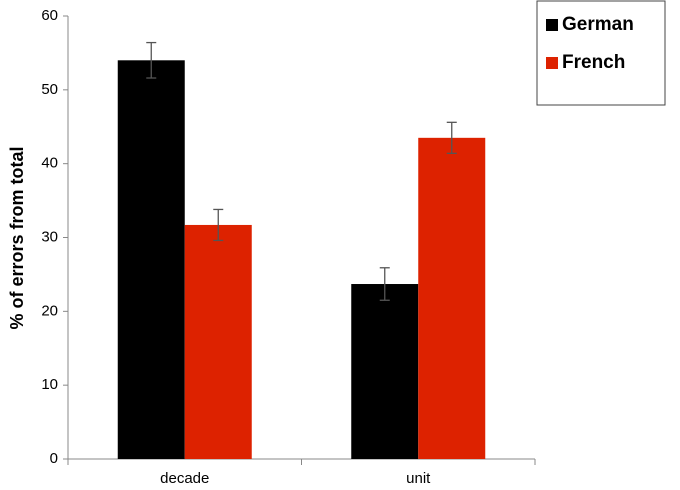 The width and height of the screenshot is (680, 490). What do you see at coordinates (49, 15) in the screenshot?
I see `y-tick-label: 60` at bounding box center [49, 15].